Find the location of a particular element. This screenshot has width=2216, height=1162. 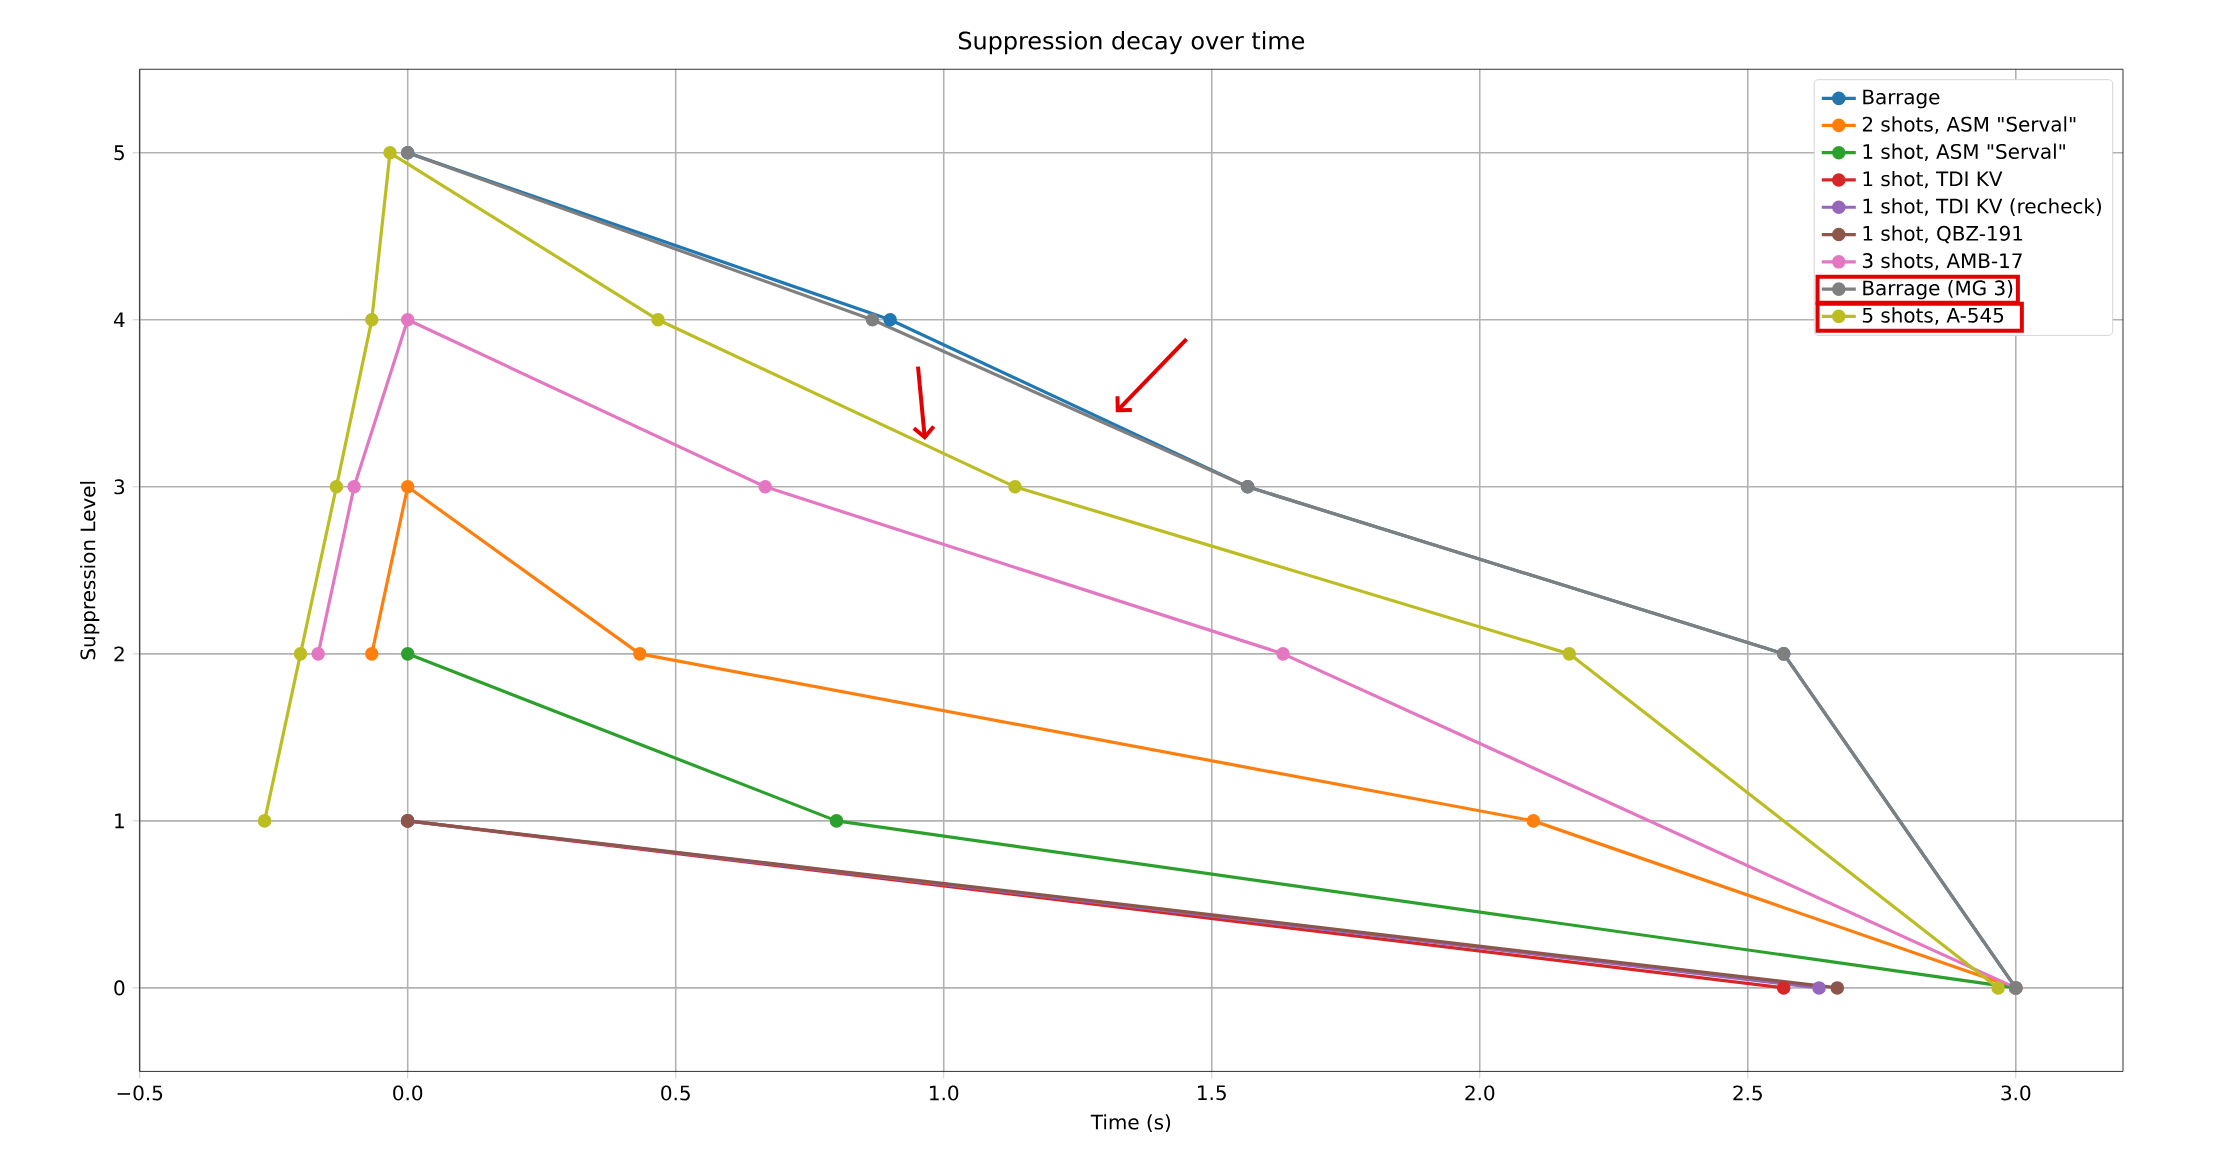

legend-label: Barrage (MG 3) is located at coordinates (1938, 290).